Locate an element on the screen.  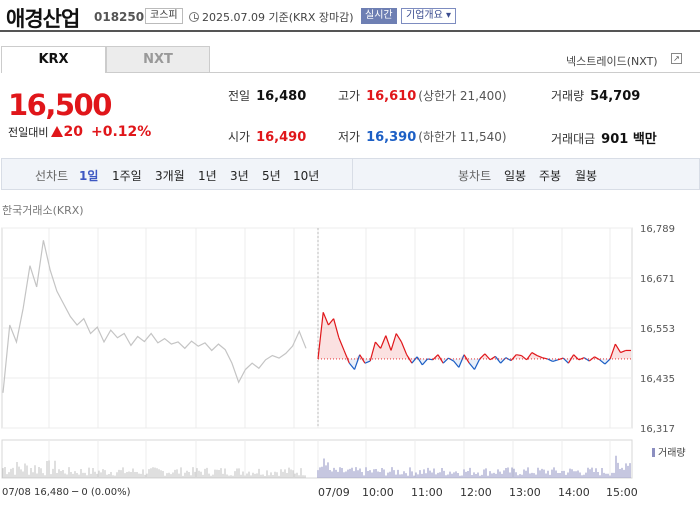
candle-weekly: 주봉 is located at coordinates (550, 176).